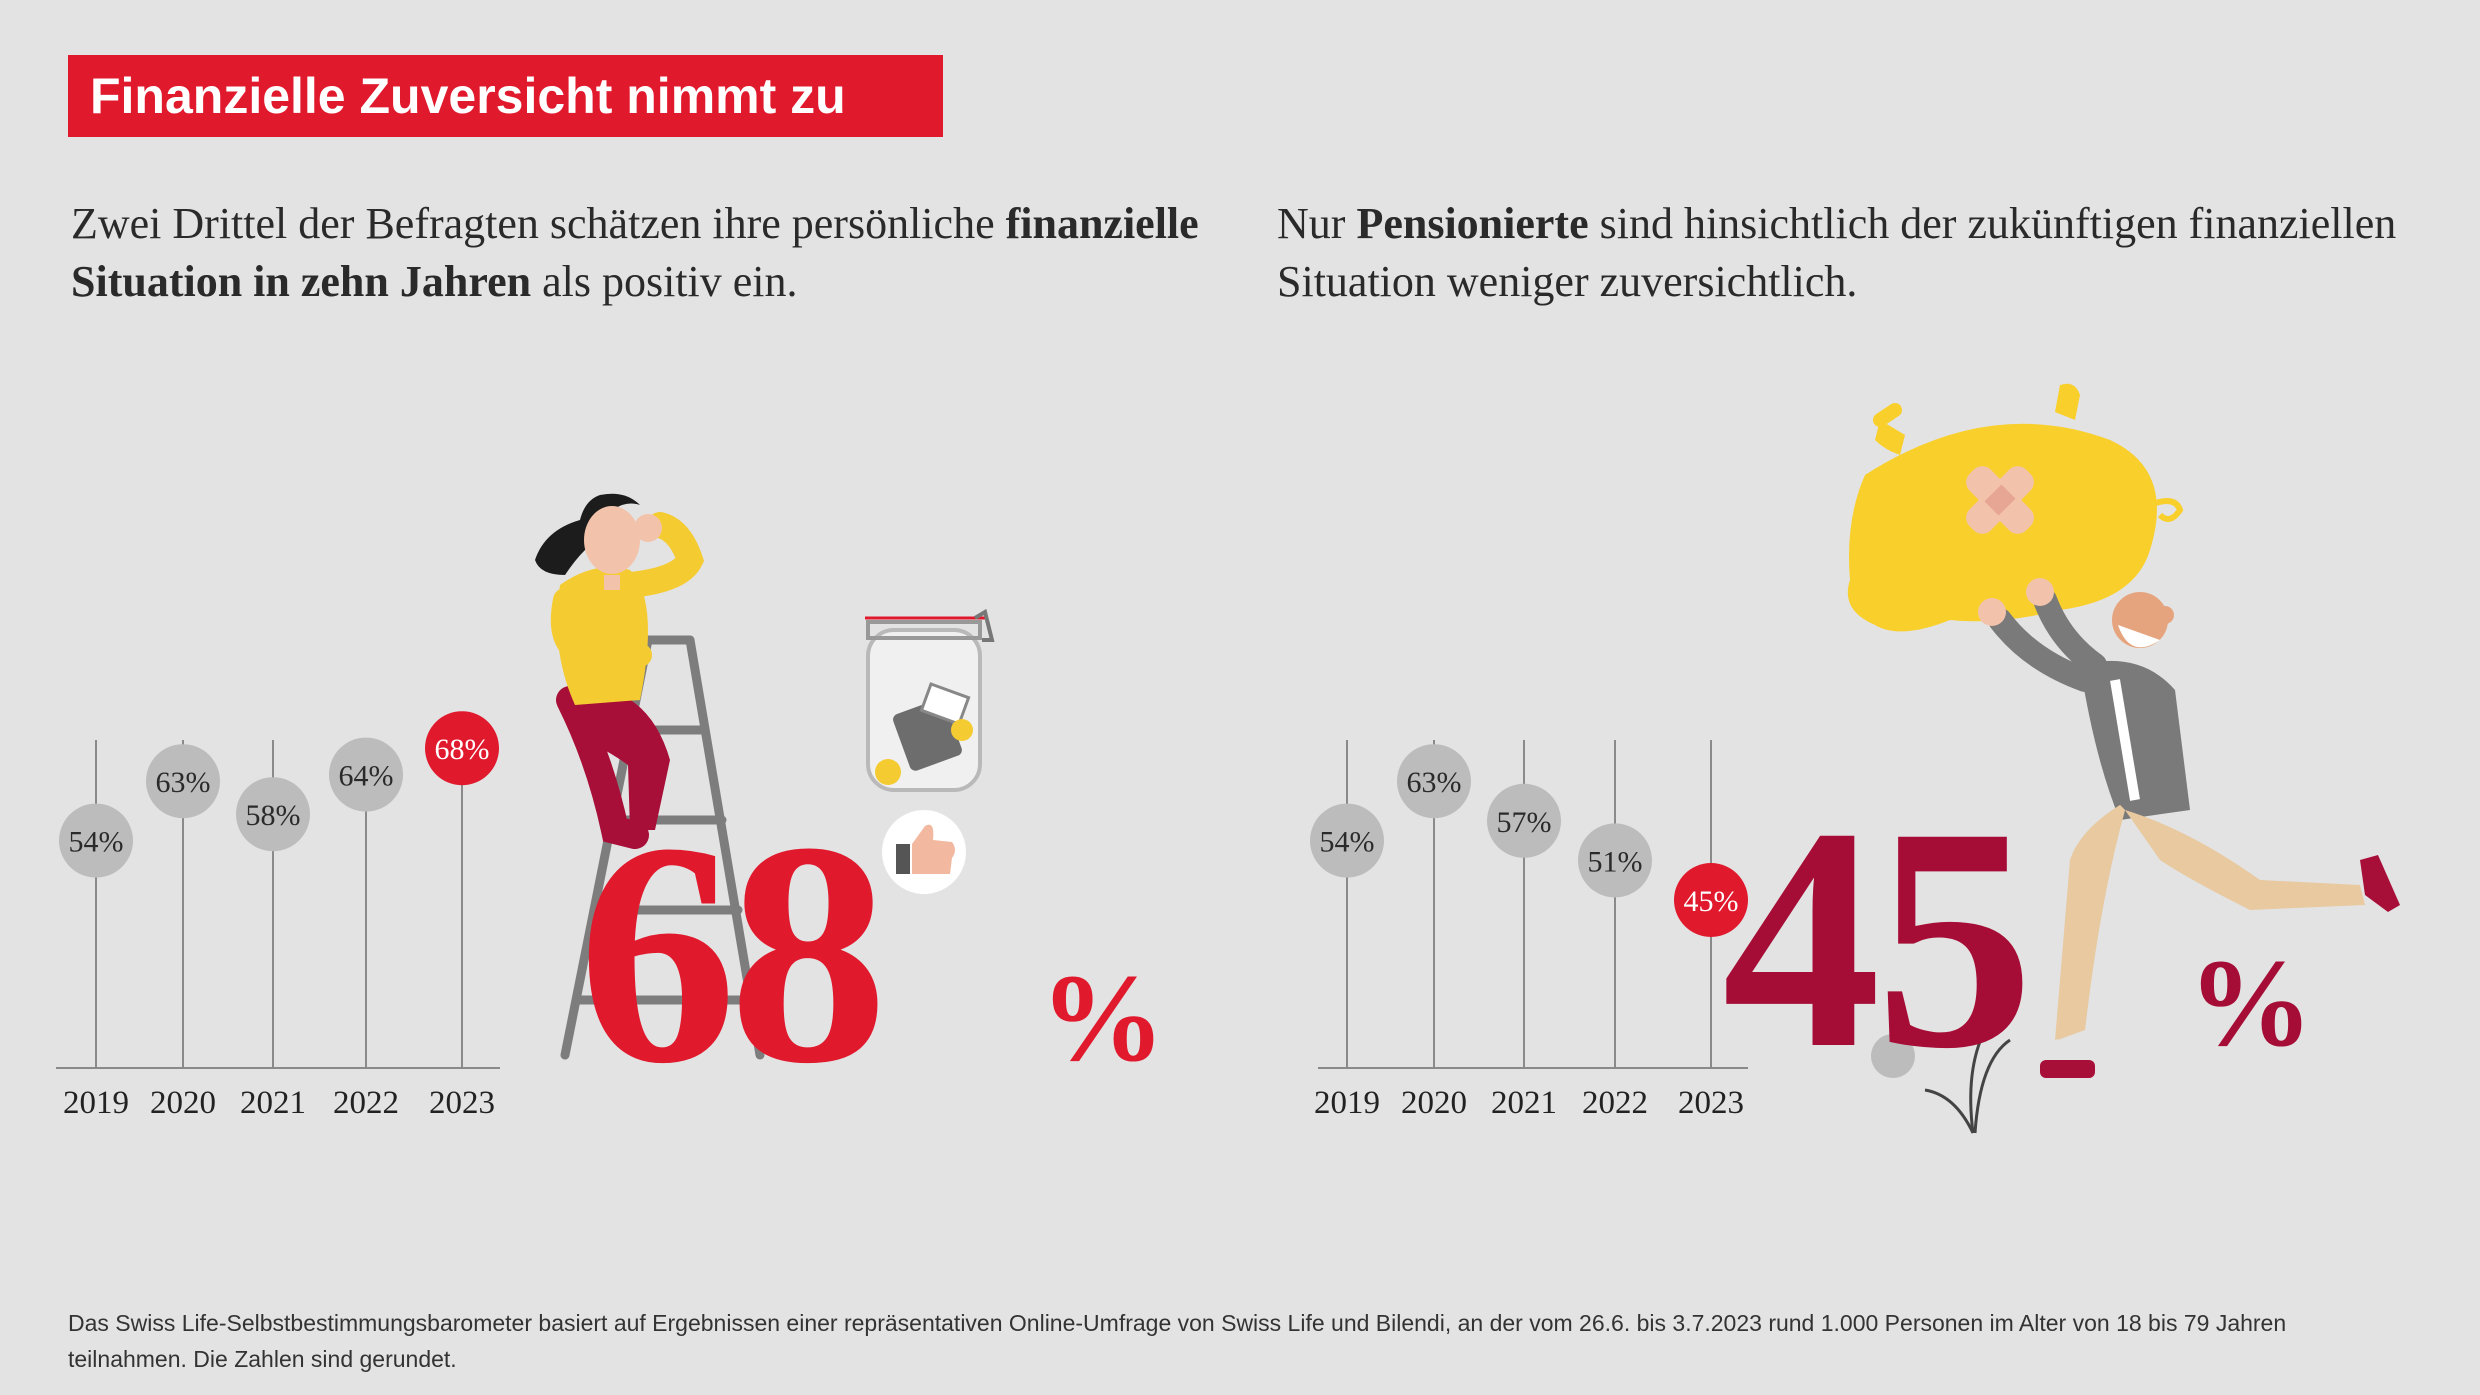 The height and width of the screenshot is (1395, 2480). I want to click on right-lead-bold: Pensionierte, so click(1472, 223).